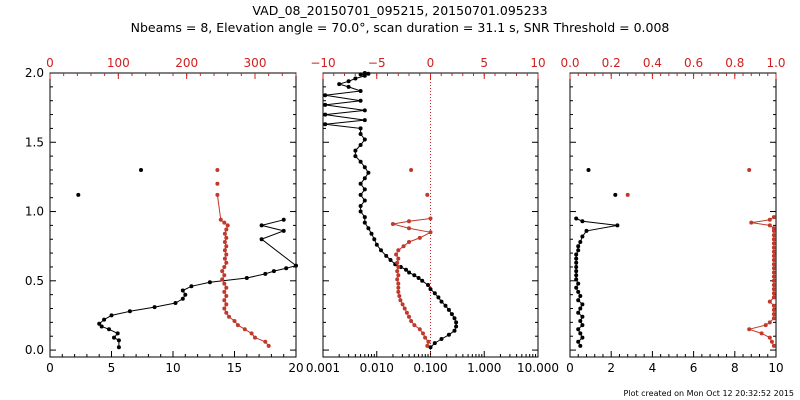 This screenshot has height=400, width=800. Describe the element at coordinates (391, 210) in the screenshot. I see `series-line-snr-black` at that location.